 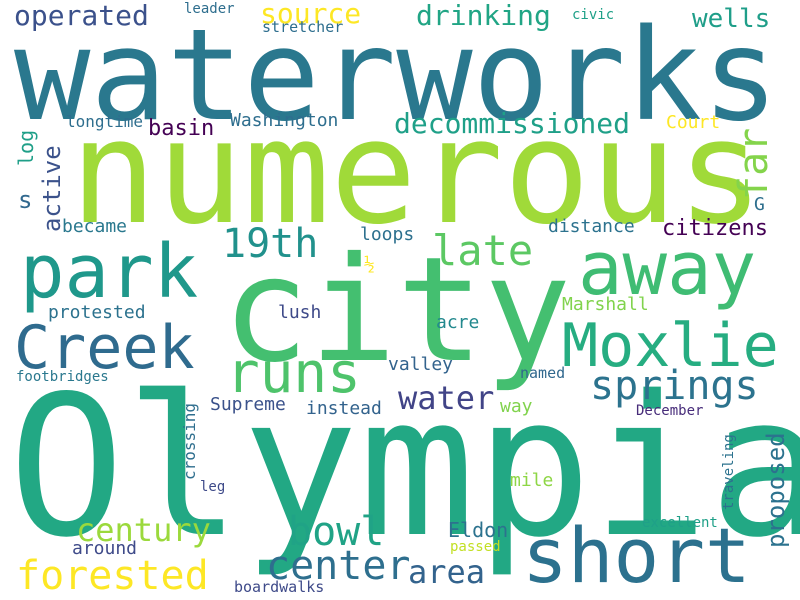 What do you see at coordinates (189, 441) in the screenshot?
I see `word-crossing: crossing` at bounding box center [189, 441].